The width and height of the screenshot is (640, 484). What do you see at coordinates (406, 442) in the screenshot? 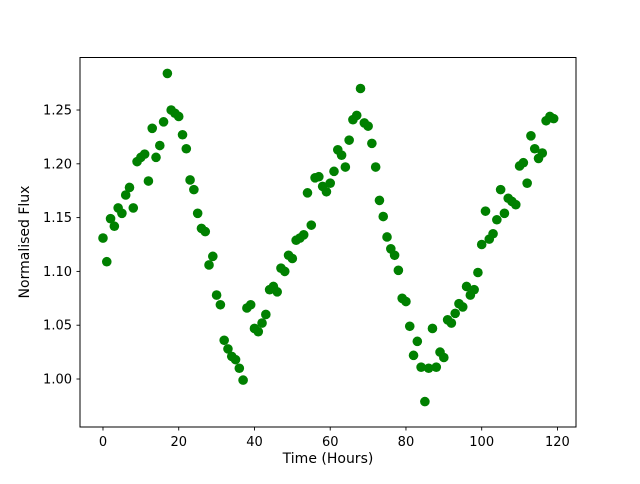
I see `x-tick-label: 80` at bounding box center [406, 442].